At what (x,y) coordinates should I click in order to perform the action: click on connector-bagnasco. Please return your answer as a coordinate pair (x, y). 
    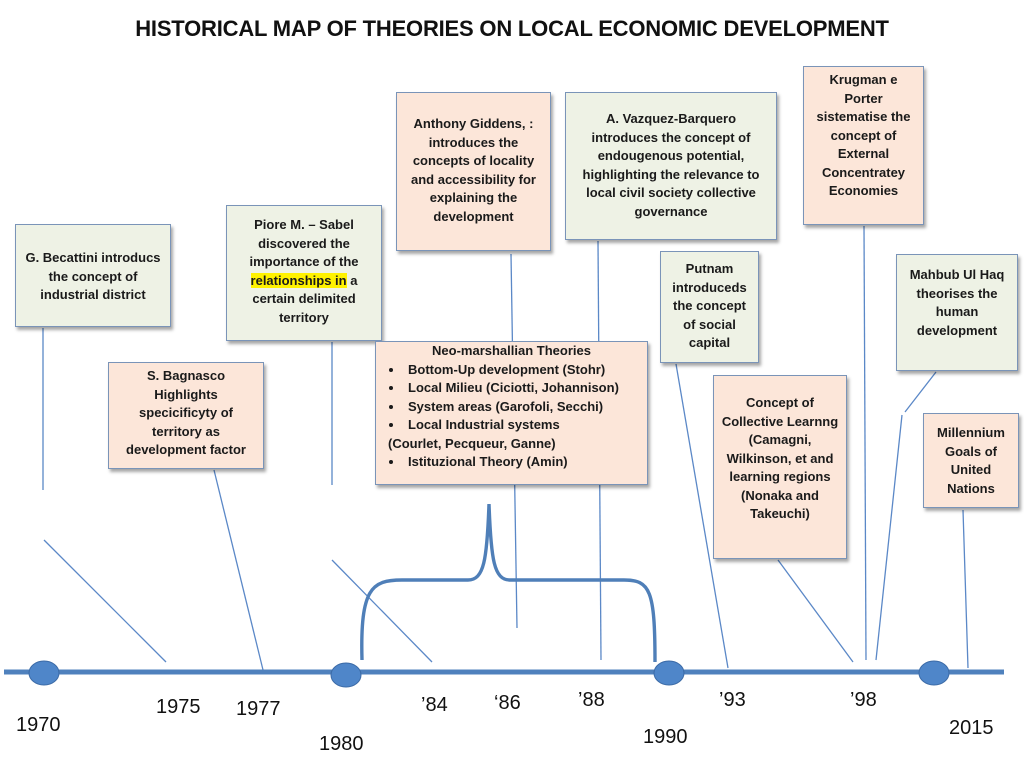
    Looking at the image, I should click on (239, 572).